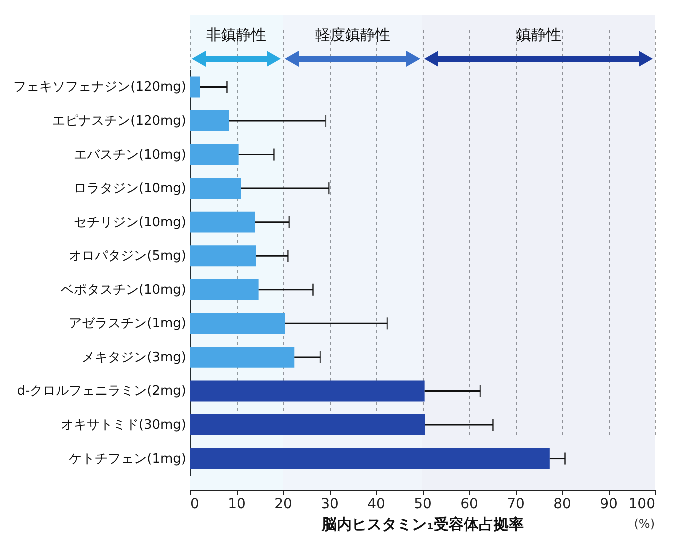 Image resolution: width=685 pixels, height=539 pixels. I want to click on x-tick-label: 10, so click(237, 504).